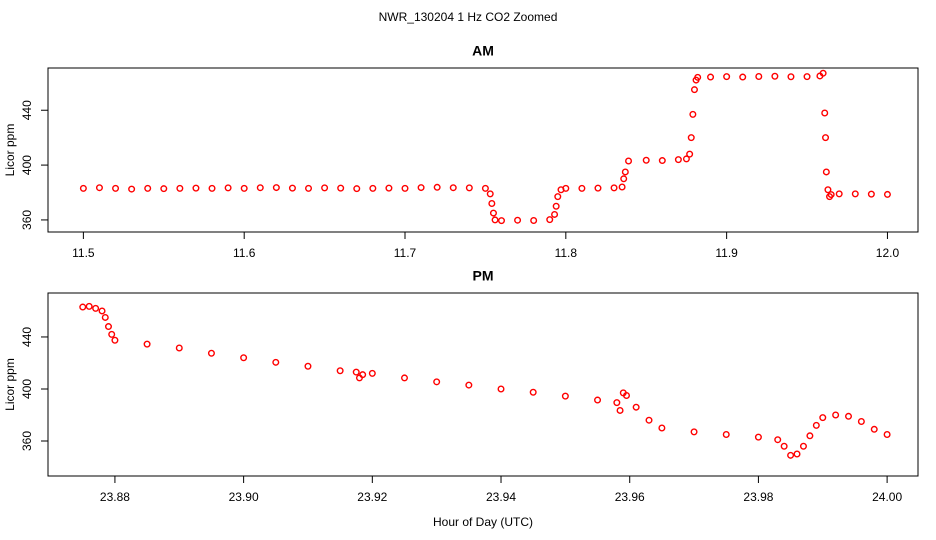 The height and width of the screenshot is (540, 936). I want to click on x-tick-label: 23.94, so click(501, 497).